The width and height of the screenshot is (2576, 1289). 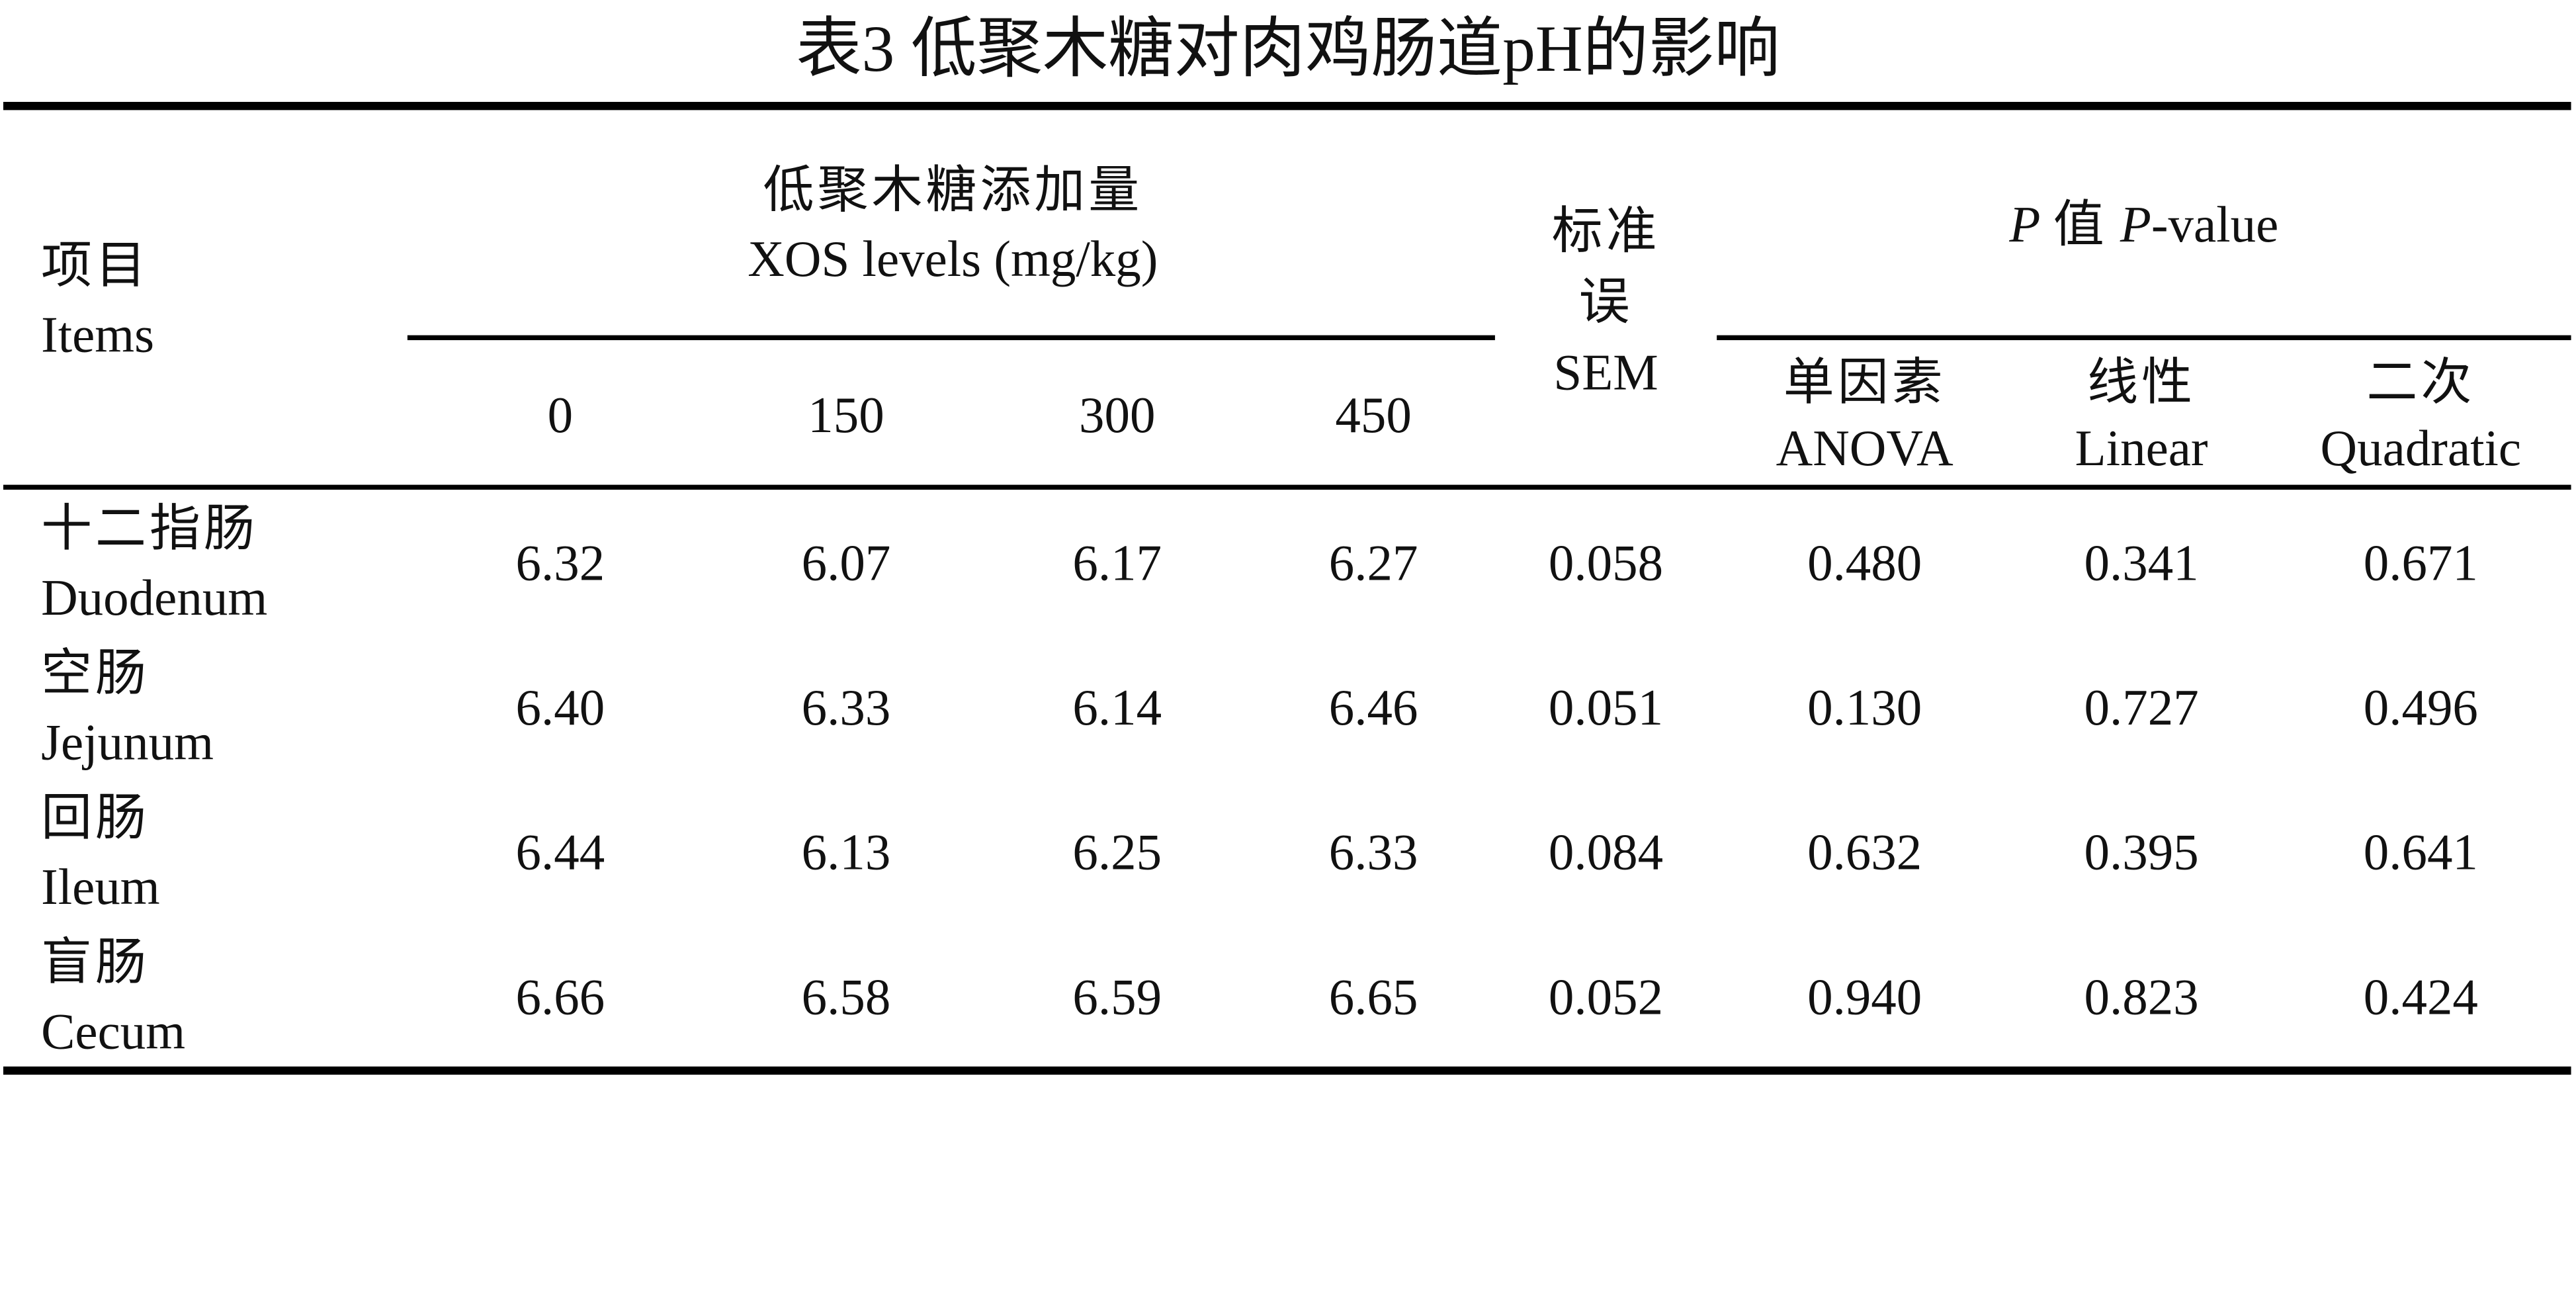 What do you see at coordinates (113, 1031) in the screenshot?
I see `row-label-en: Cecum` at bounding box center [113, 1031].